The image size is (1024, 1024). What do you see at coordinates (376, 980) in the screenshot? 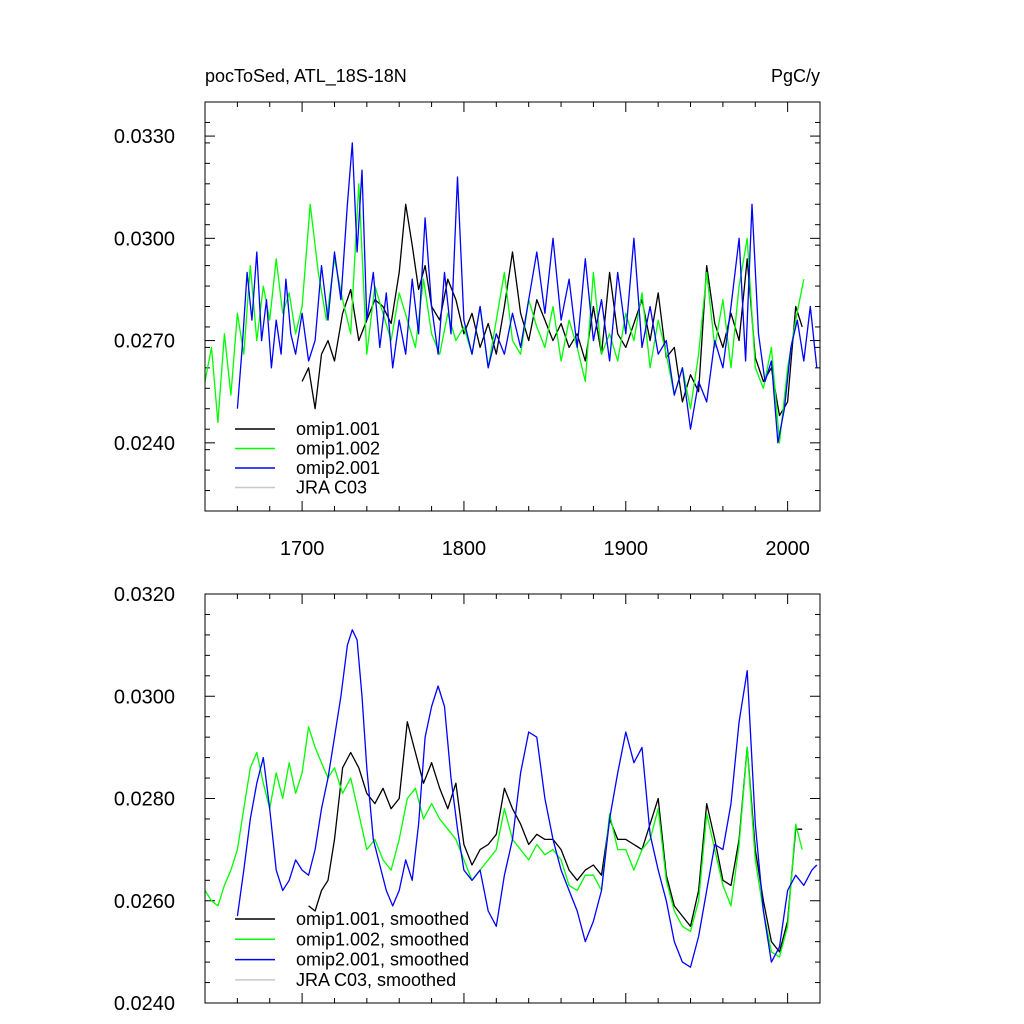
I see `bottom-legend-label-3: JRA C03, smoothed` at bounding box center [376, 980].